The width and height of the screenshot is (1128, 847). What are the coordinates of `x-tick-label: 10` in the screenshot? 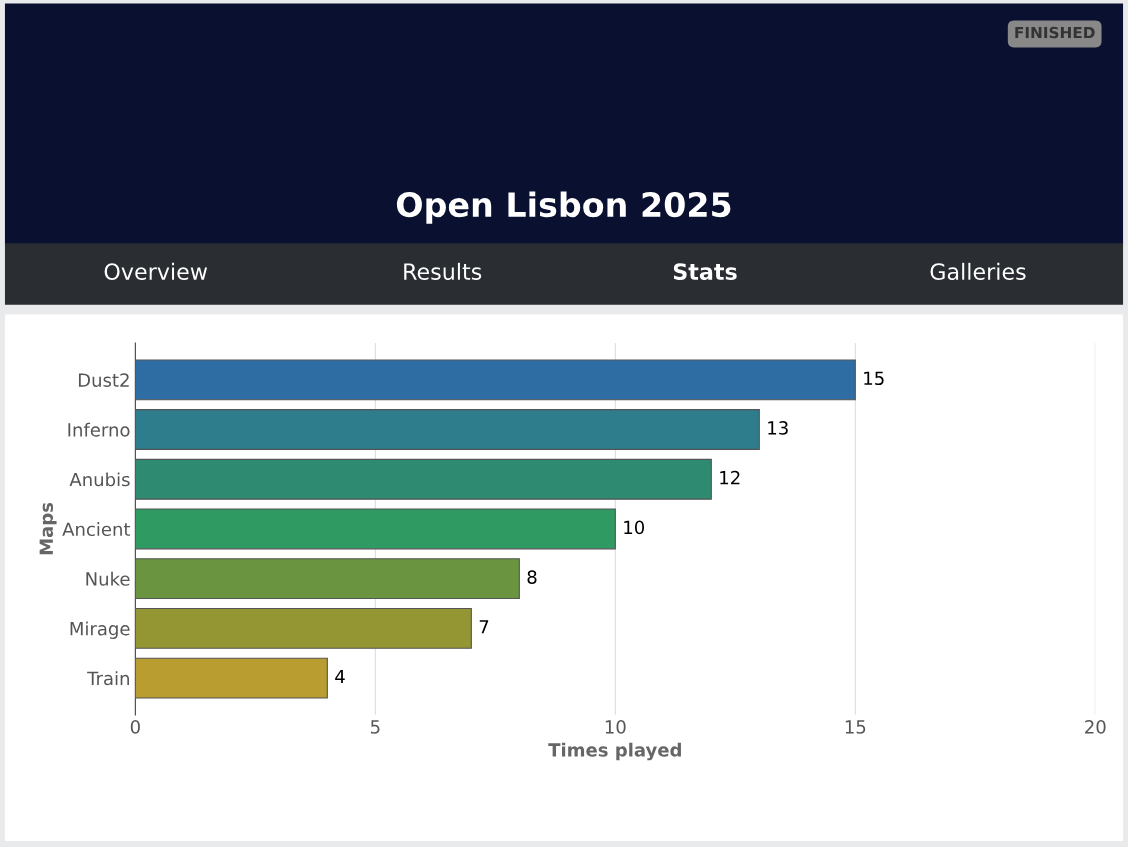 It's located at (615, 727).